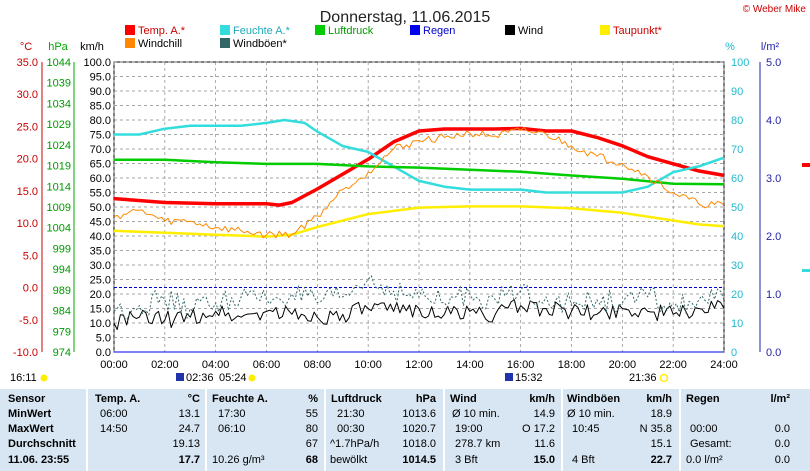 Image resolution: width=810 pixels, height=471 pixels. What do you see at coordinates (773, 237) in the screenshot?
I see `rain-tick-label: 2.0` at bounding box center [773, 237].